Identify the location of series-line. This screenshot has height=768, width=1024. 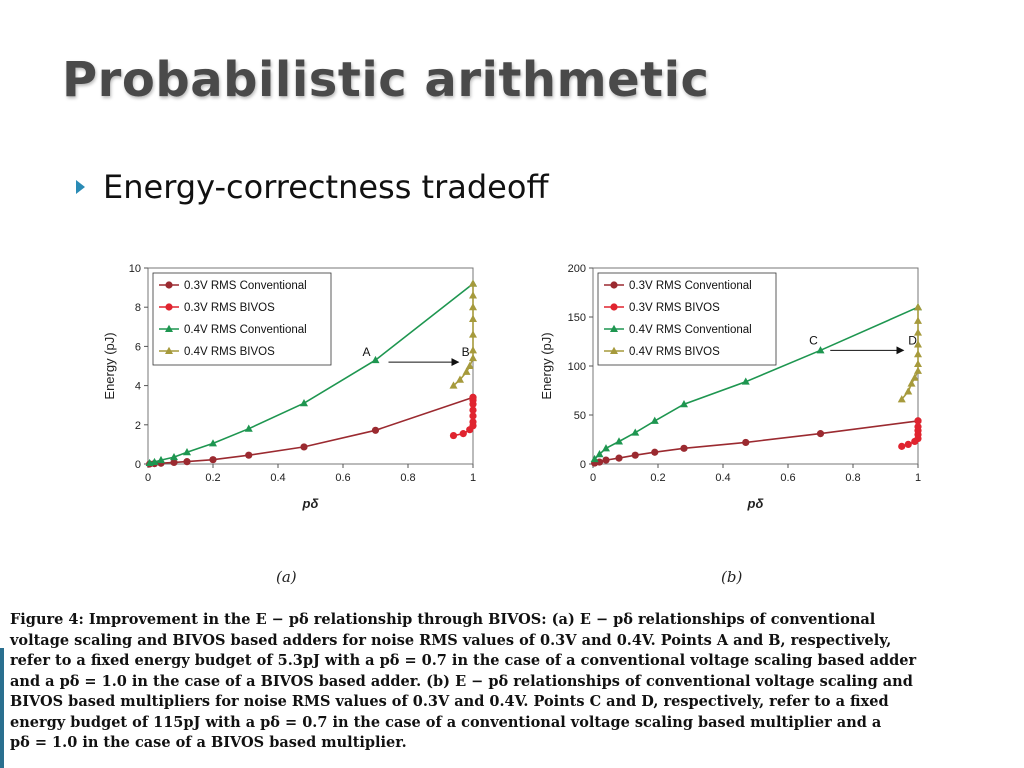
(311, 373).